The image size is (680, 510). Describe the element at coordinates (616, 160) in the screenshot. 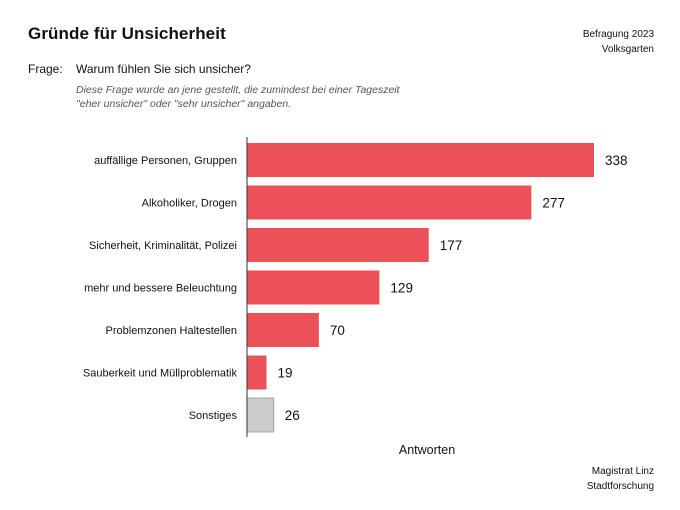

I see `value-label-0: 338` at that location.